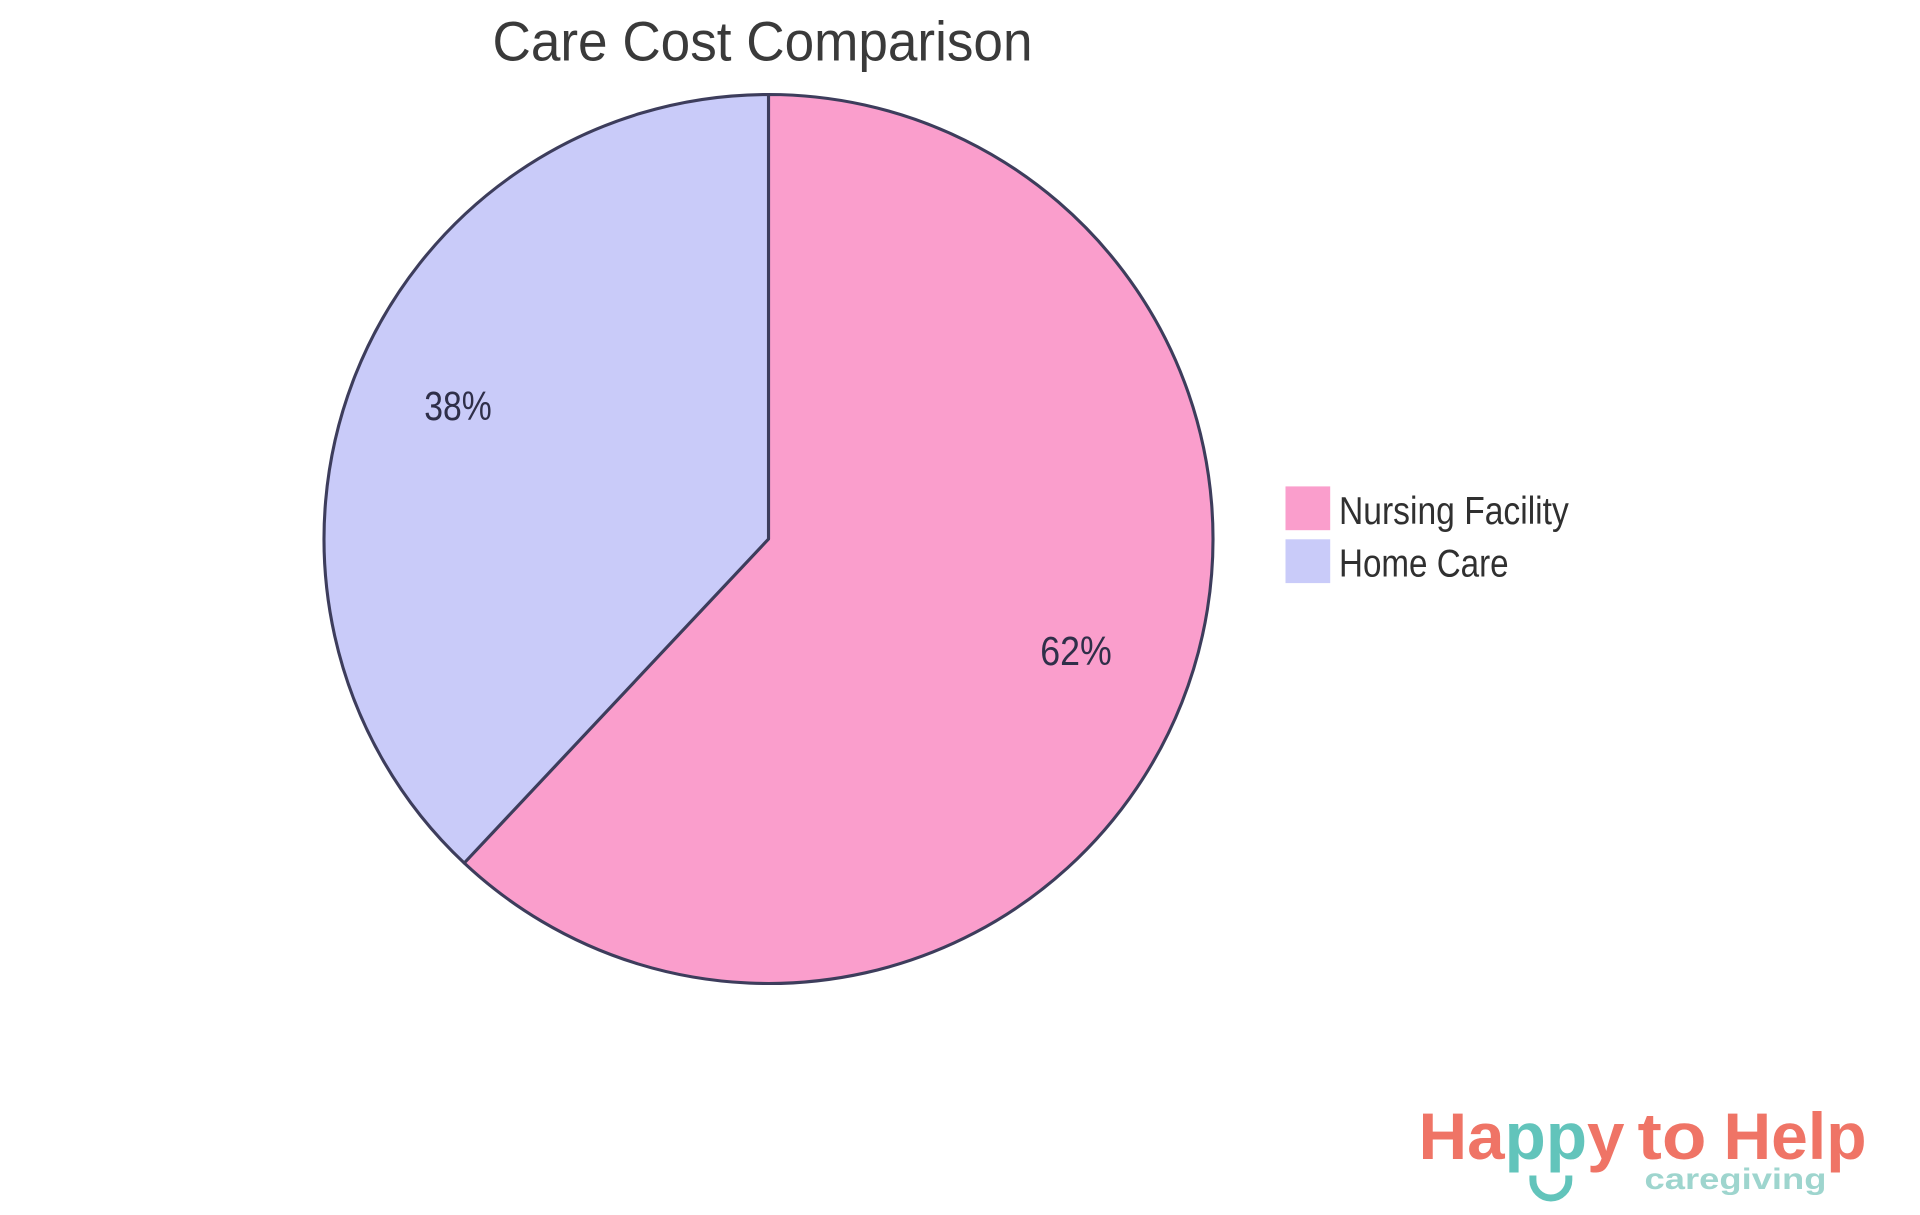 The width and height of the screenshot is (1920, 1215). What do you see at coordinates (1672, 1136) in the screenshot?
I see `svg-text: to` at bounding box center [1672, 1136].